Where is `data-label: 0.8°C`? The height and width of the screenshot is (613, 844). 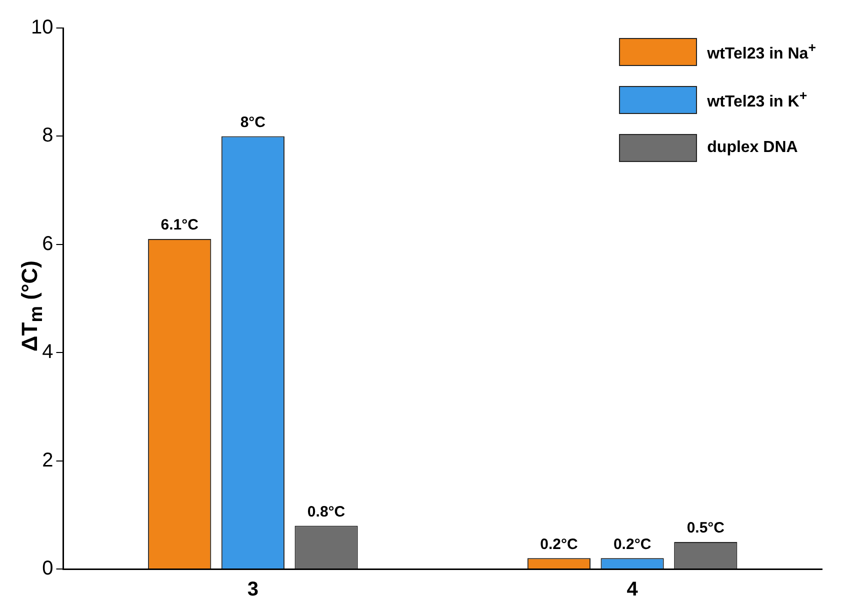
data-label: 0.8°C is located at coordinates (326, 511).